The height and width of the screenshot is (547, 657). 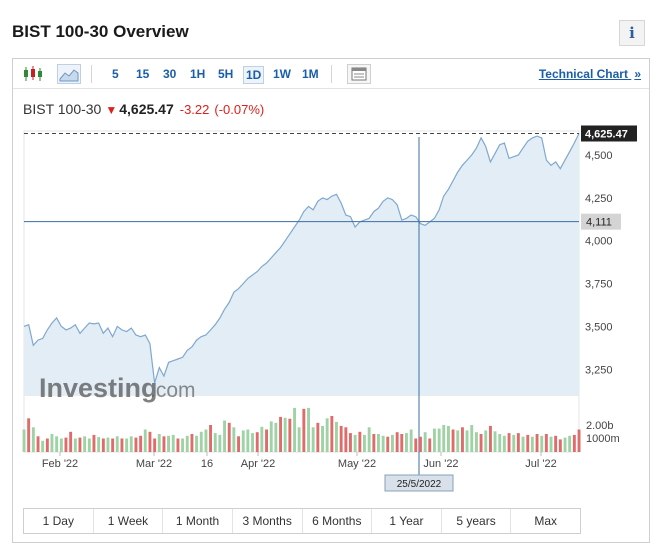 I want to click on technical-chart-label: Technical Chart, so click(x=583, y=74).